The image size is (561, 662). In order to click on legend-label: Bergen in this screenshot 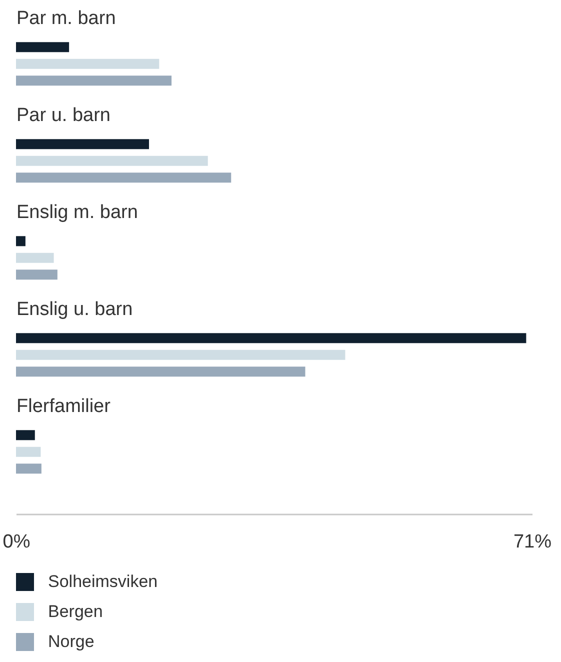, I will do `click(75, 611)`.